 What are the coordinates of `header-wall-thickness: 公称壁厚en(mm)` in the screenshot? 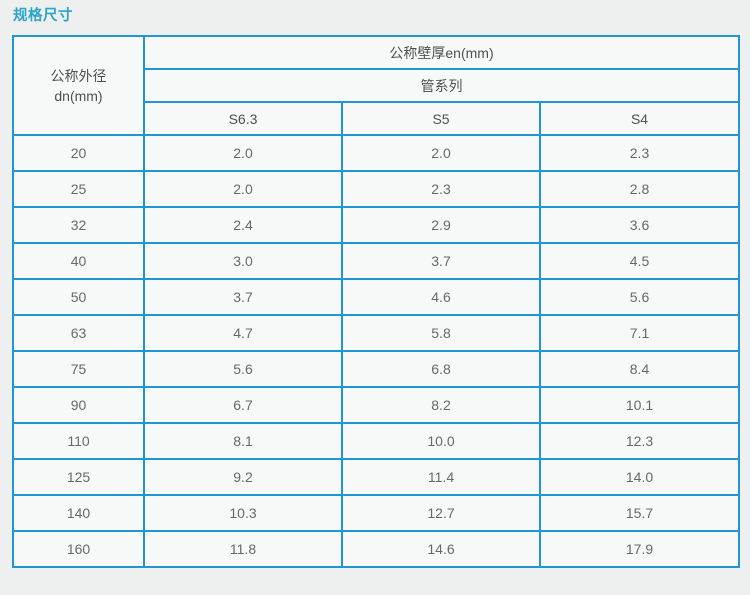 It's located at (441, 52).